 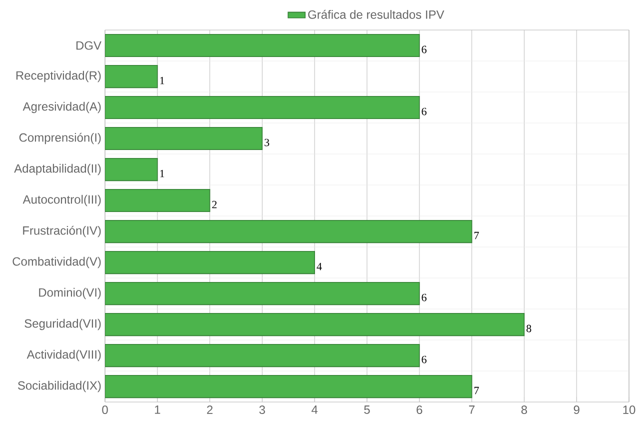 What do you see at coordinates (57, 170) in the screenshot?
I see `y-tick-label: Adaptabilidad(II)` at bounding box center [57, 170].